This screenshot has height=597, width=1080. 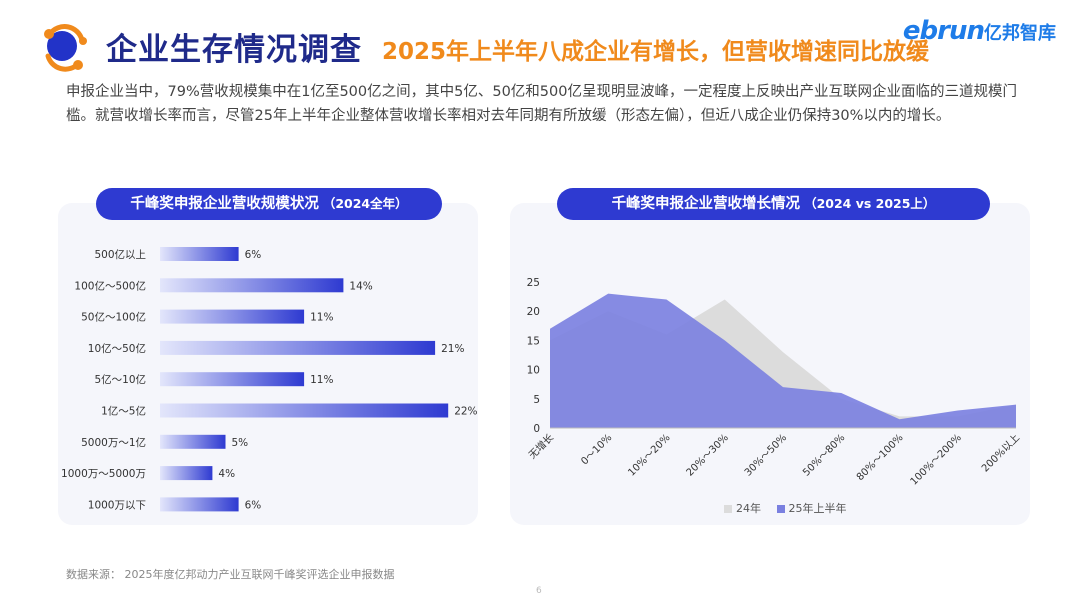 I want to click on revenue-growth-title-year: （2024 vs 2025上）, so click(x=870, y=203).